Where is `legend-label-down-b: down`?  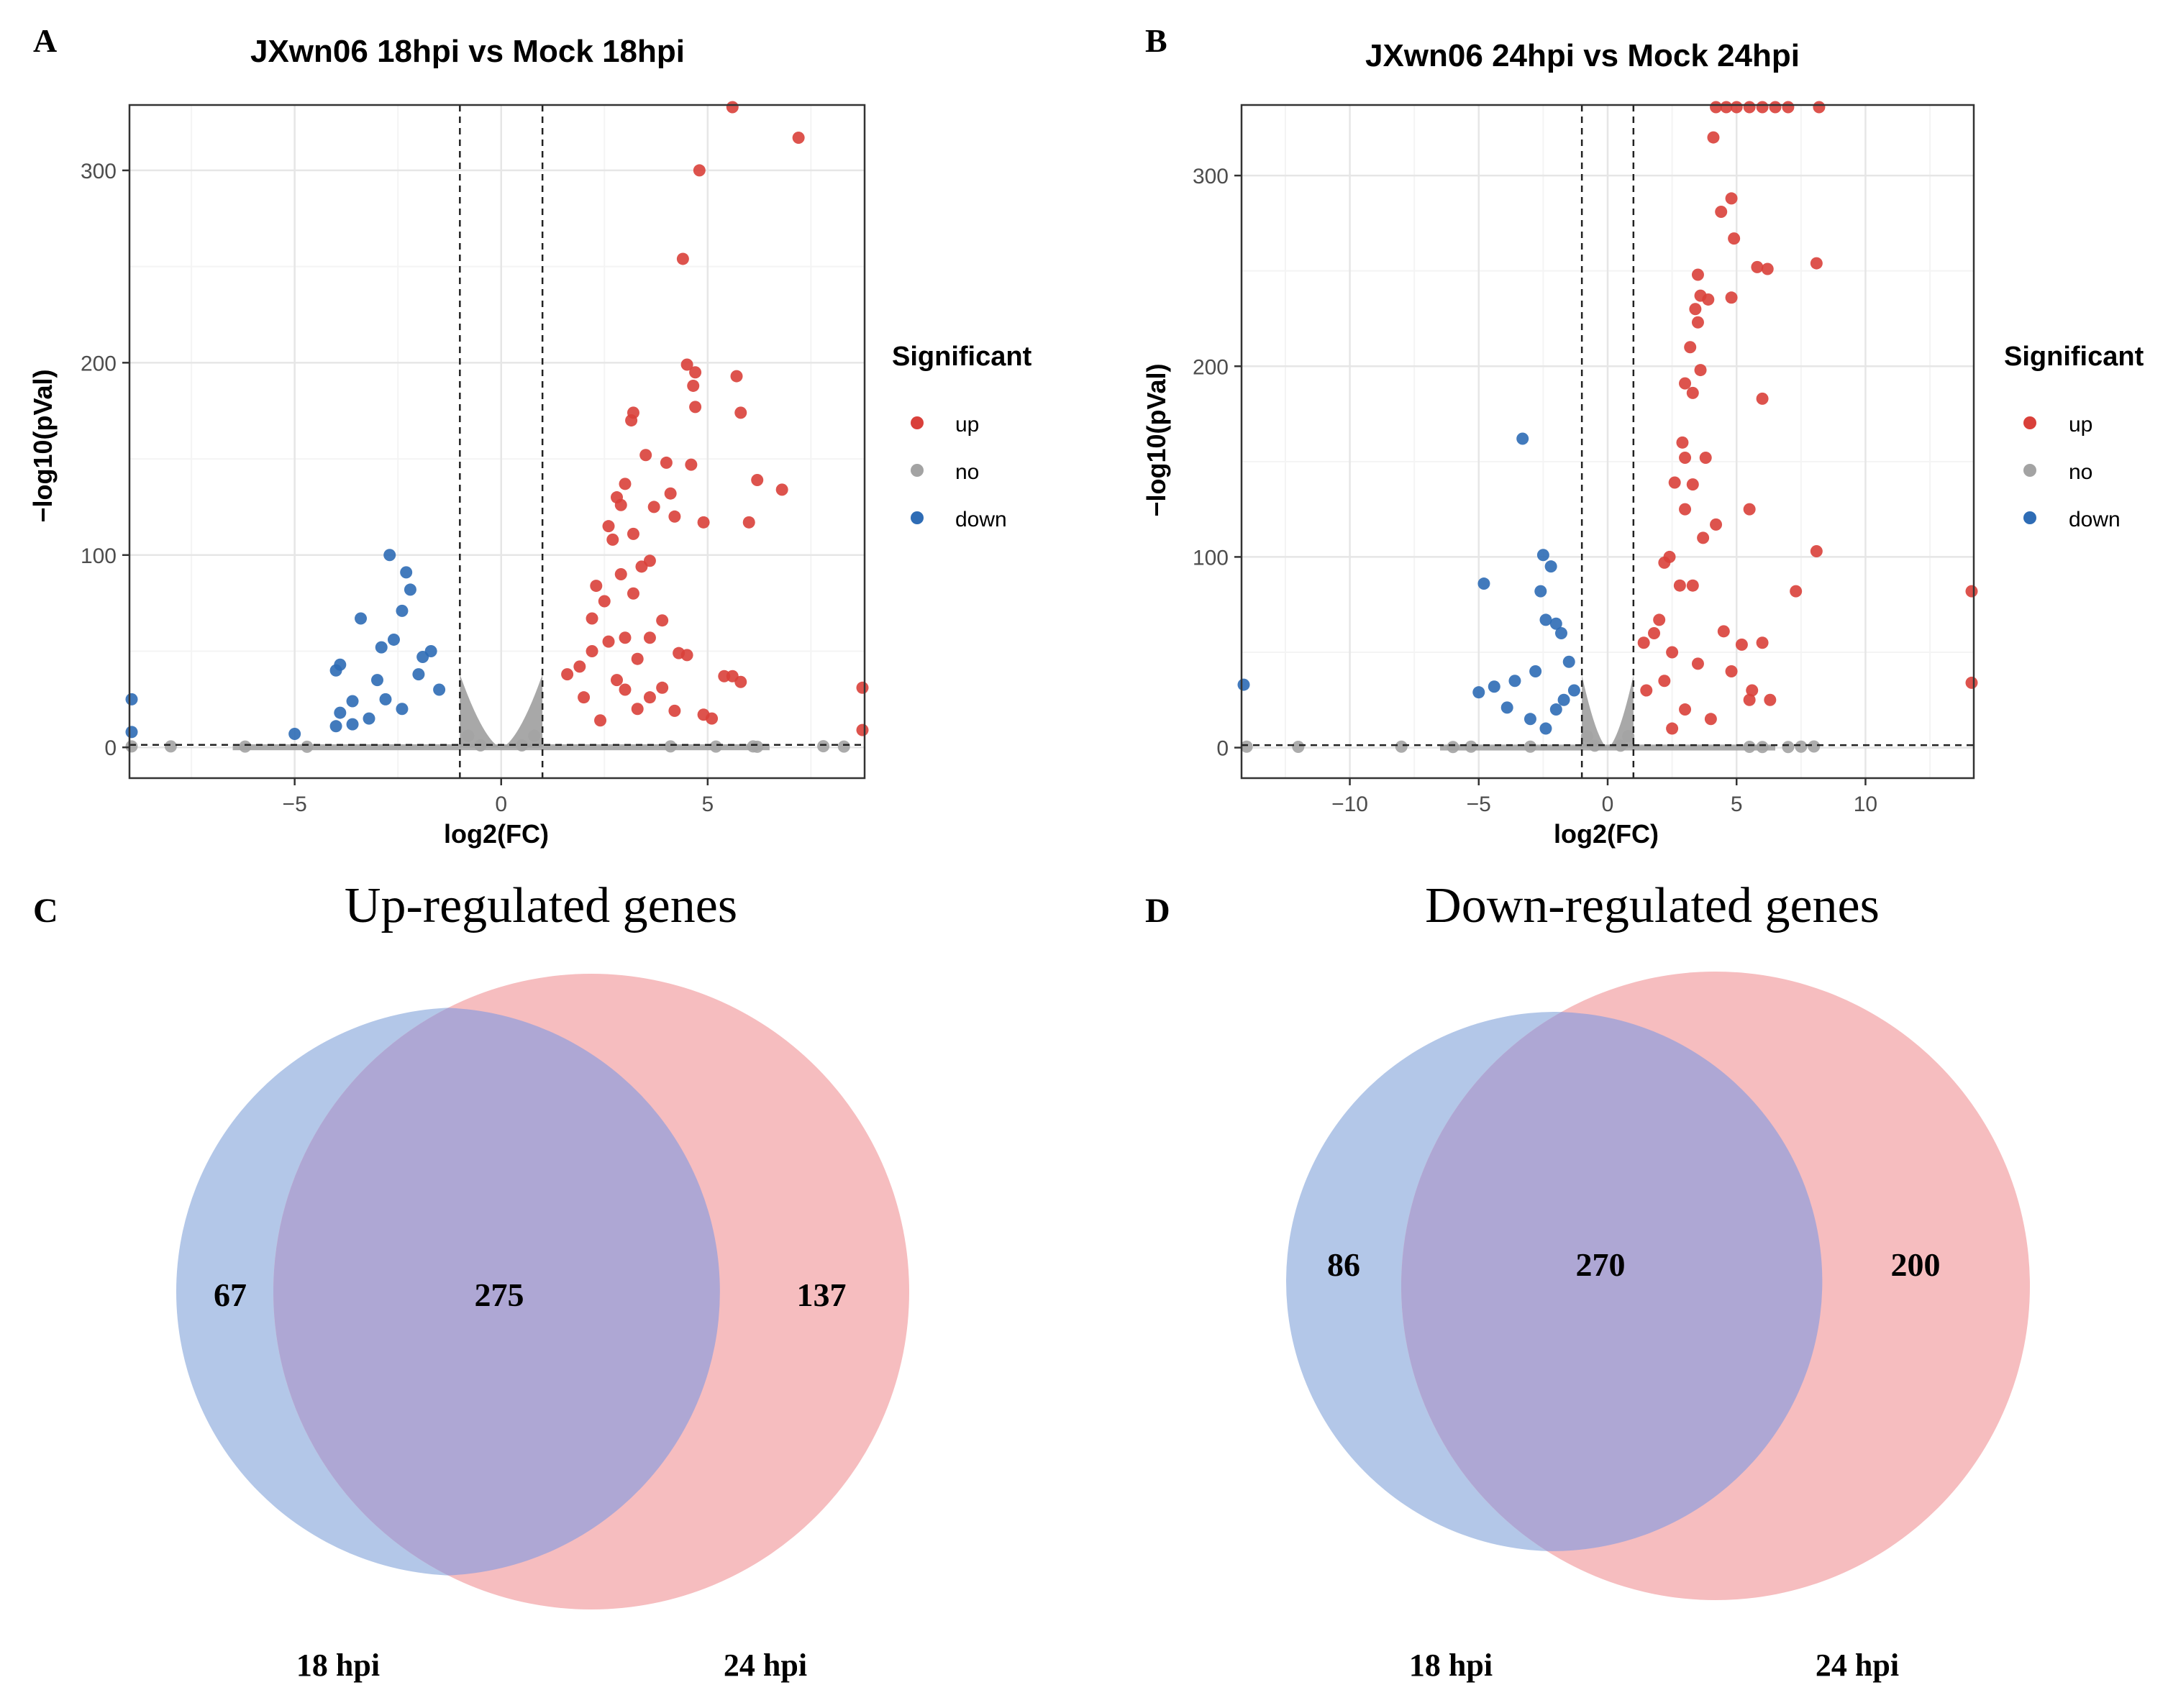
legend-label-down-b: down is located at coordinates (2095, 519).